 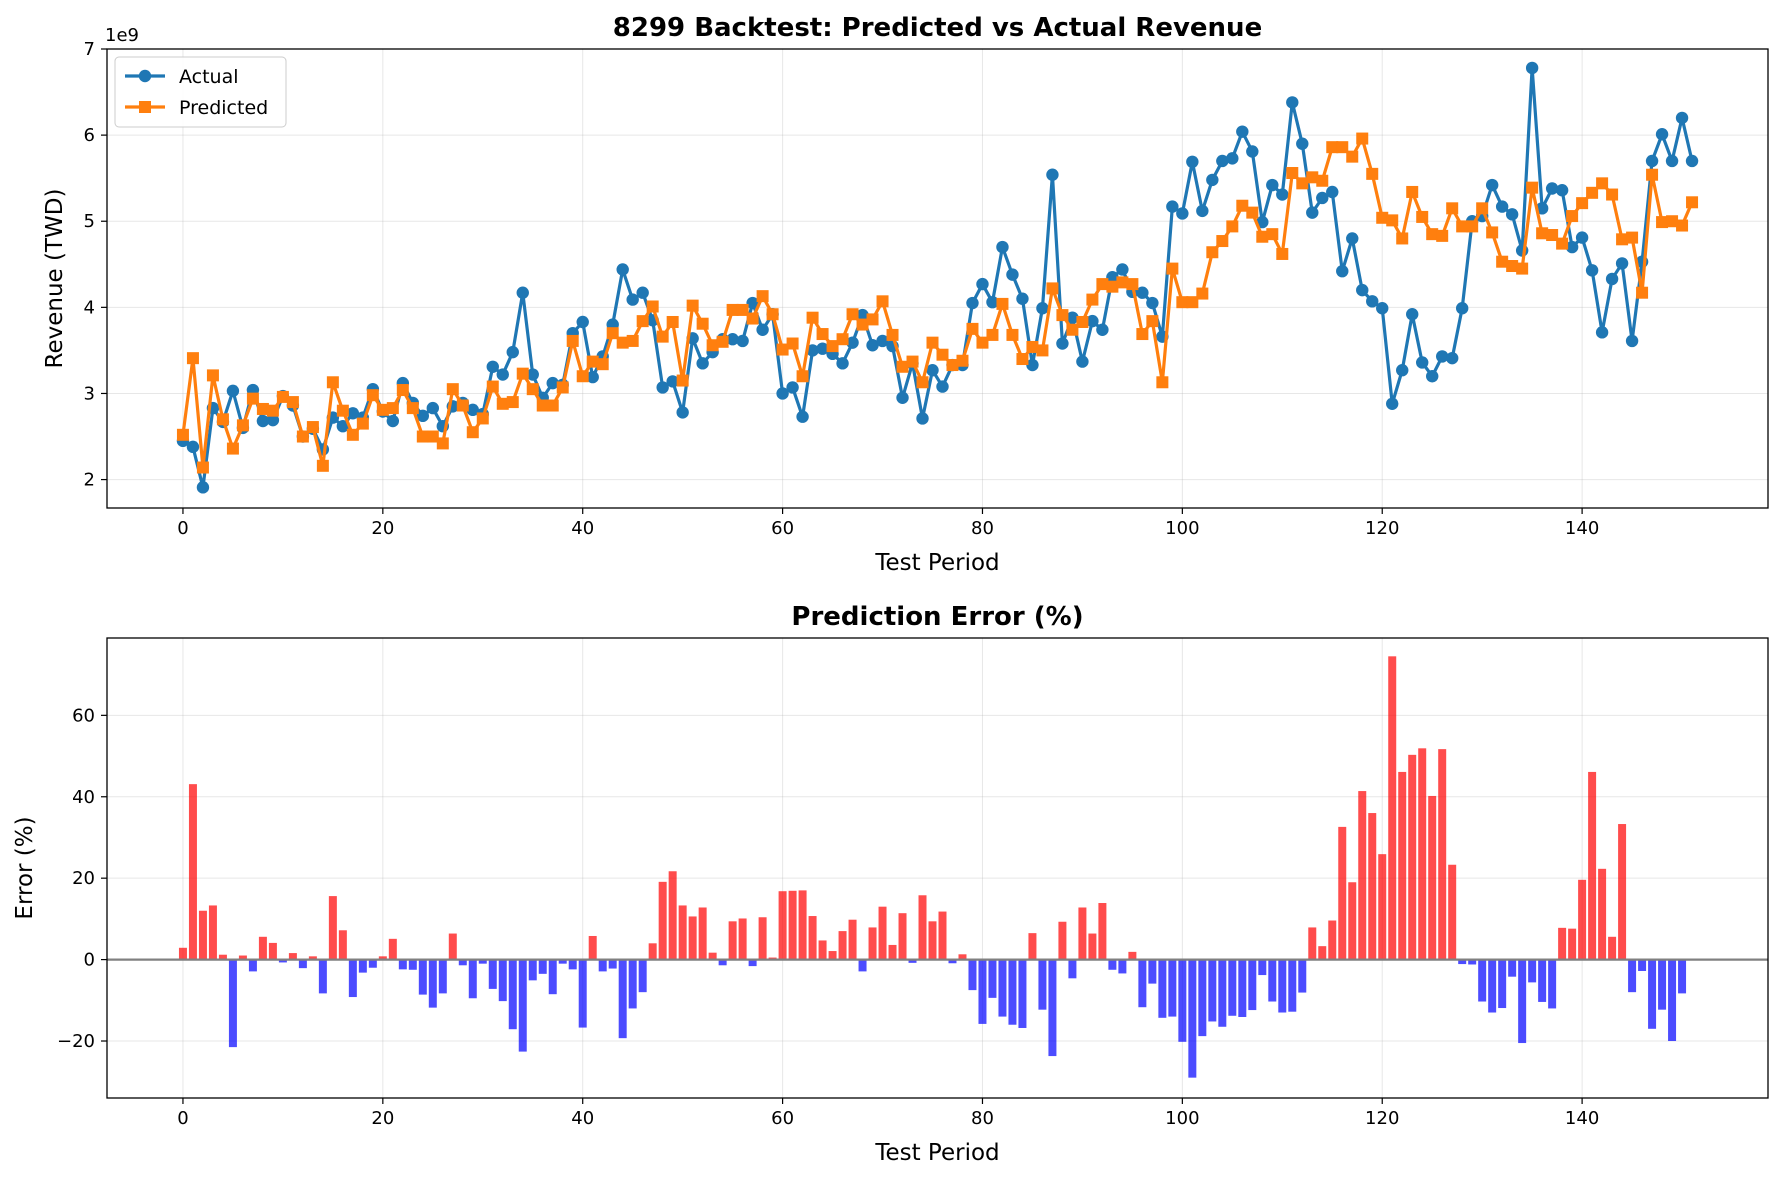 I want to click on error-x-tick-label: 60, so click(x=782, y=1118).